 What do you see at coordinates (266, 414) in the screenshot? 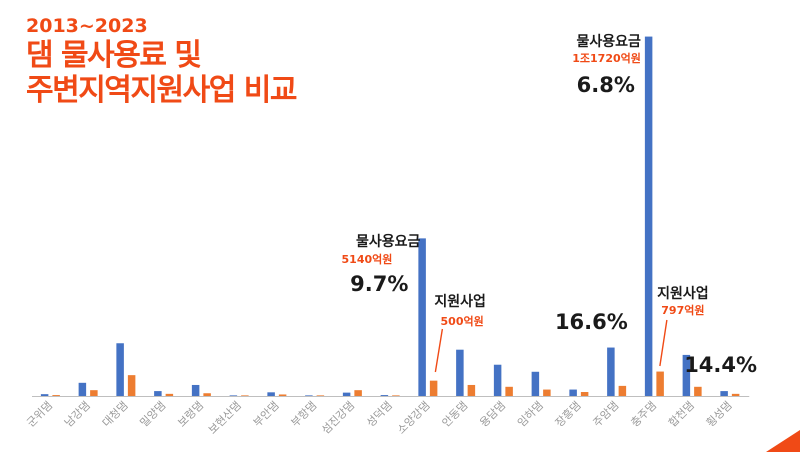
I see `x-tick-label-6: 부안댐` at bounding box center [266, 414].